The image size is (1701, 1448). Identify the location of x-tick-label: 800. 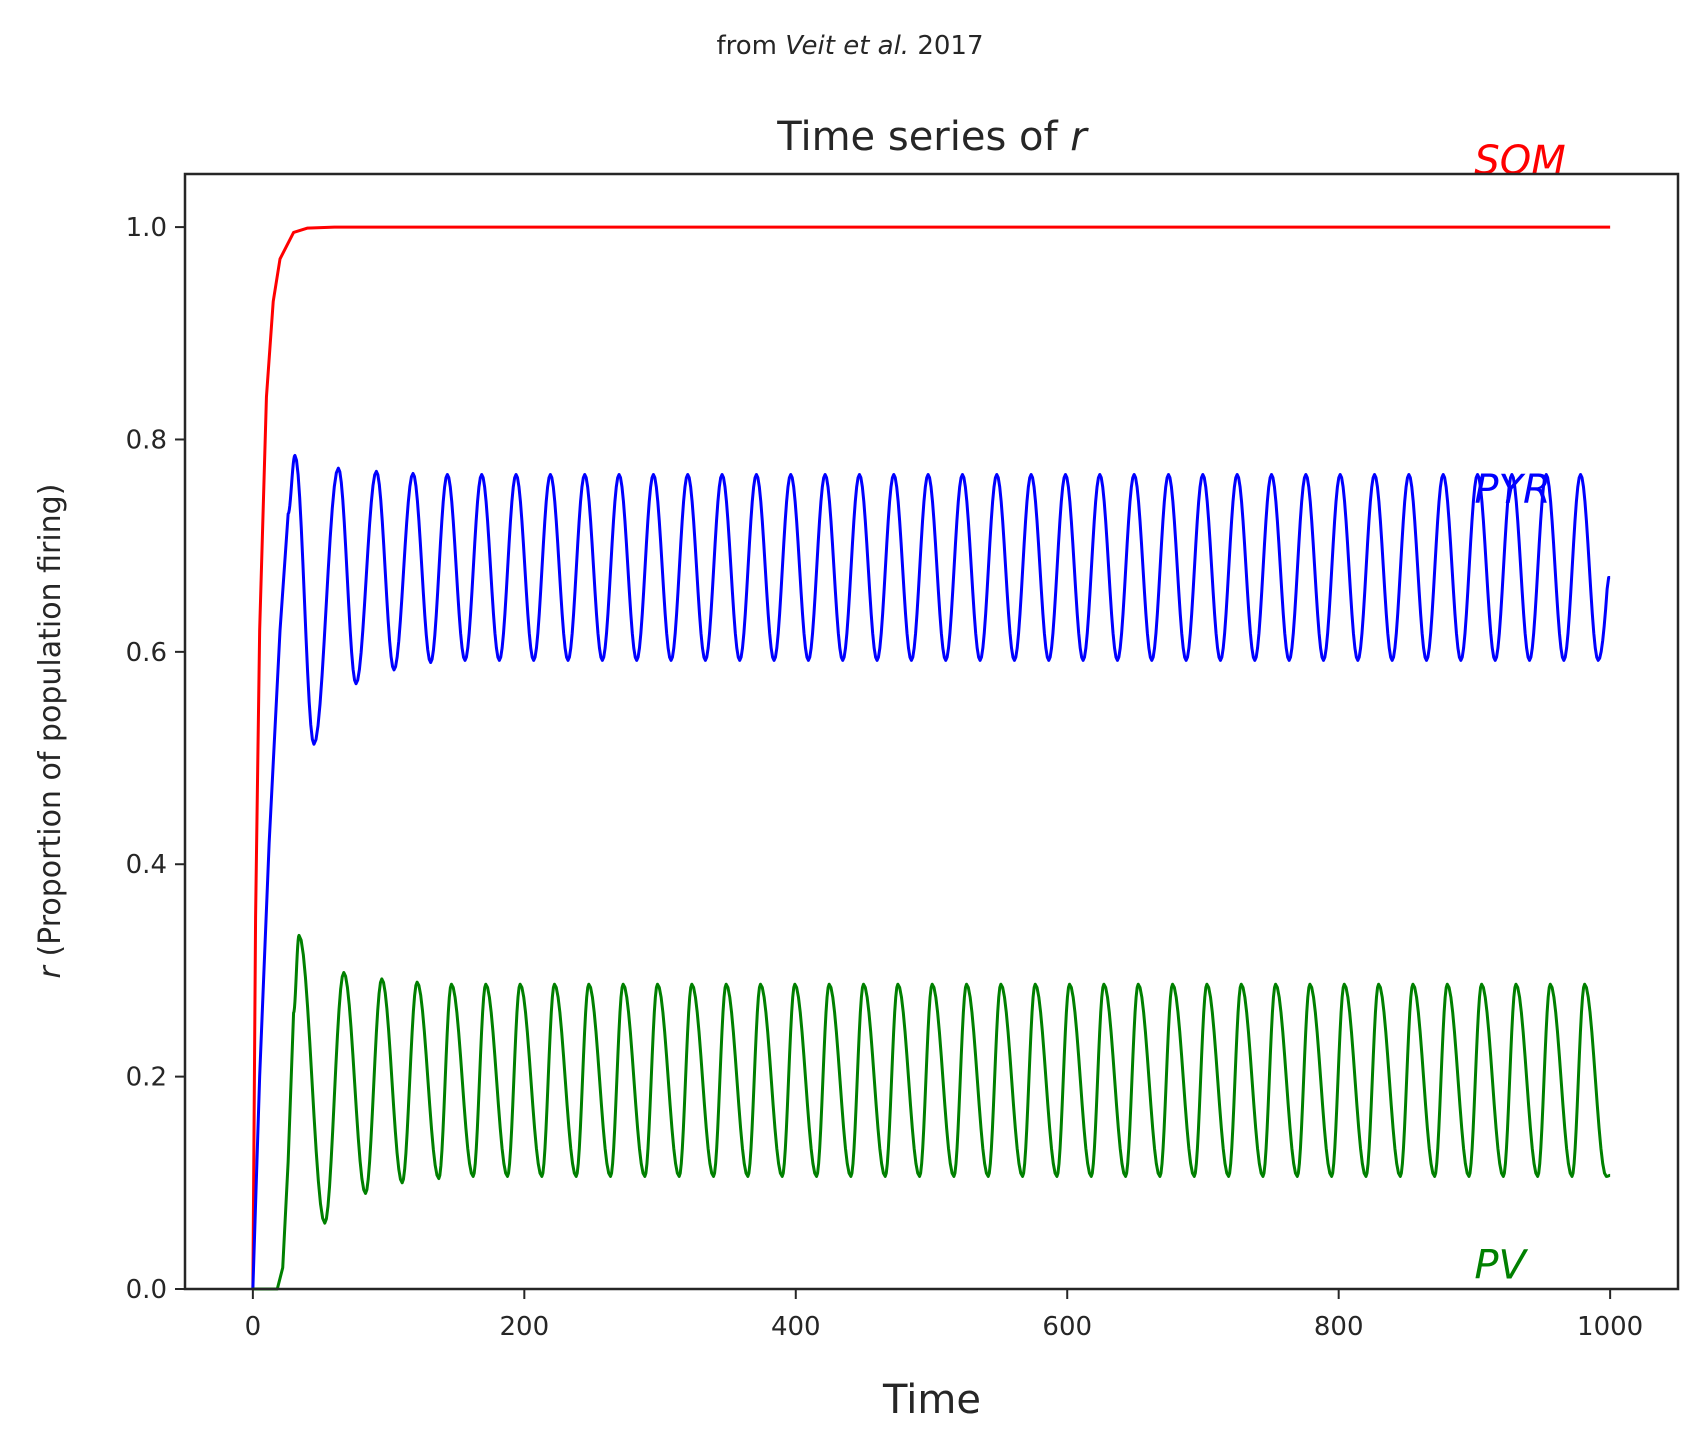
(1339, 1327).